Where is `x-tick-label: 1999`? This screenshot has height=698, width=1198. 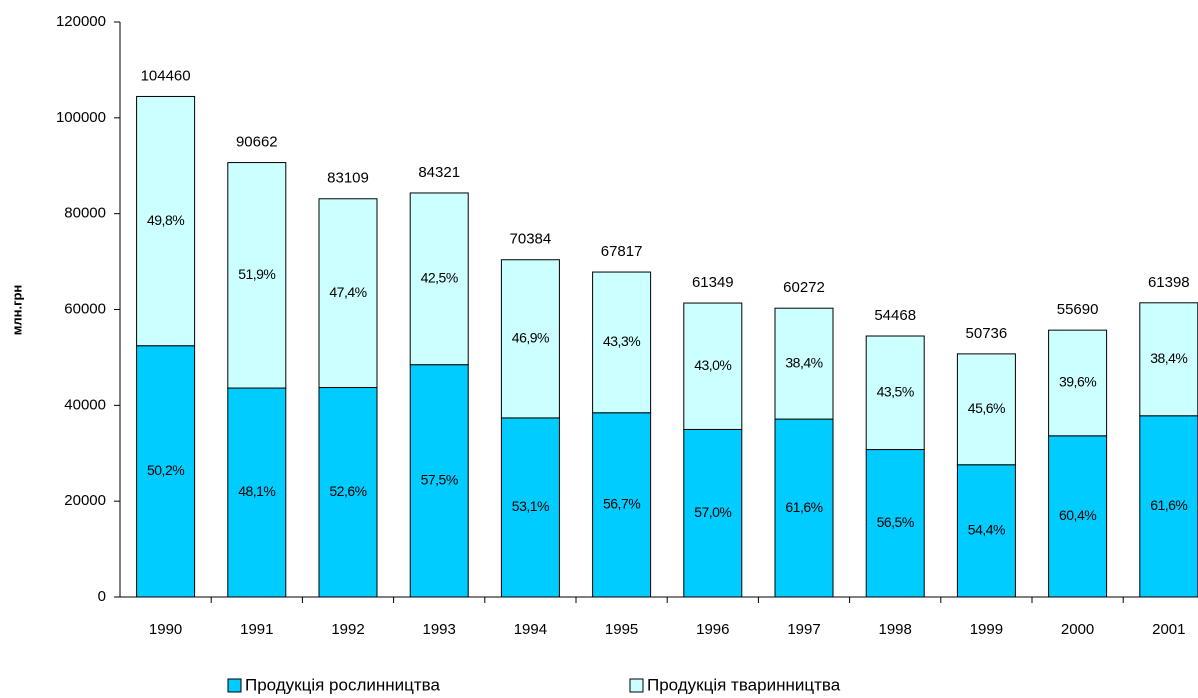
x-tick-label: 1999 is located at coordinates (986, 629).